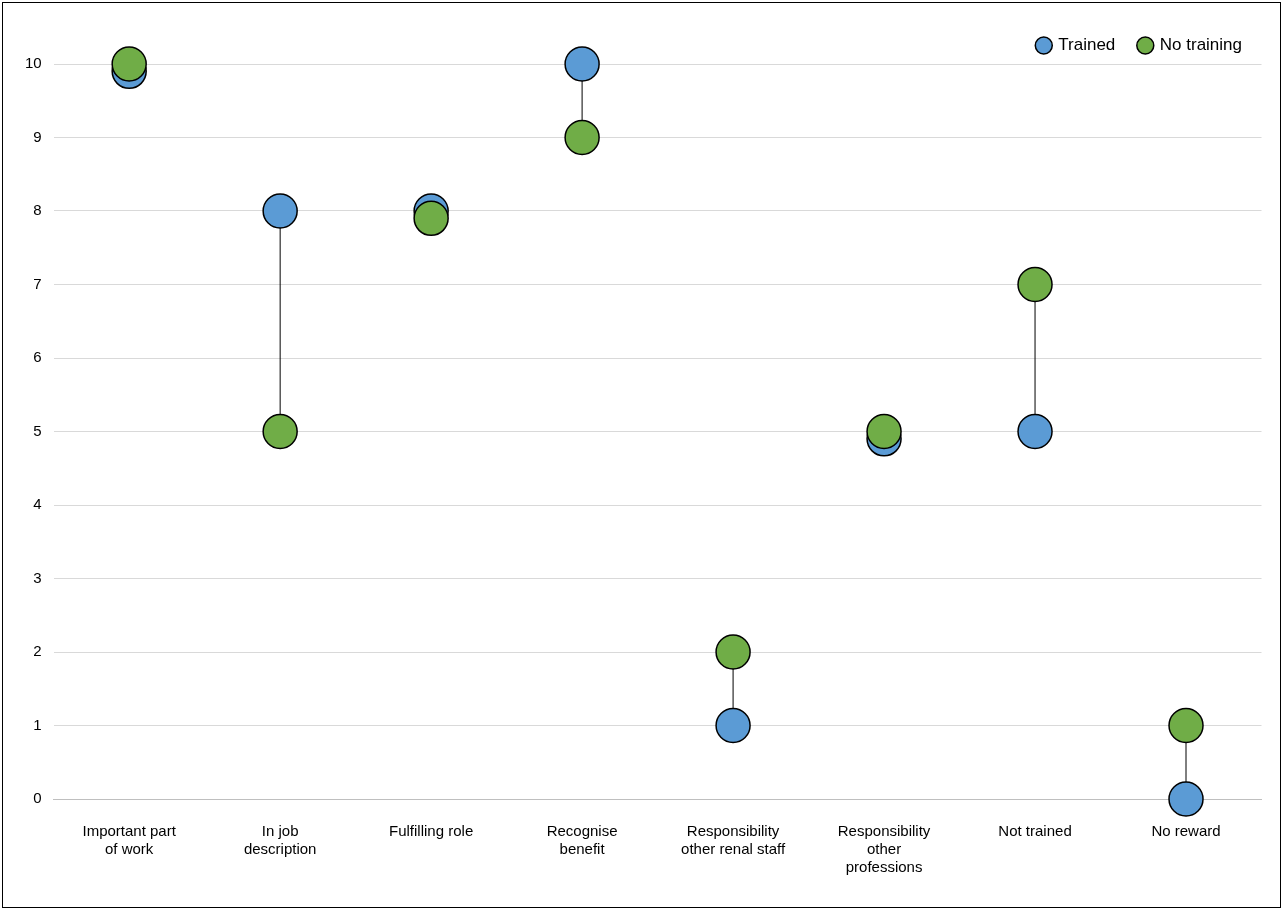  I want to click on y-tick-label: 1, so click(37, 724).